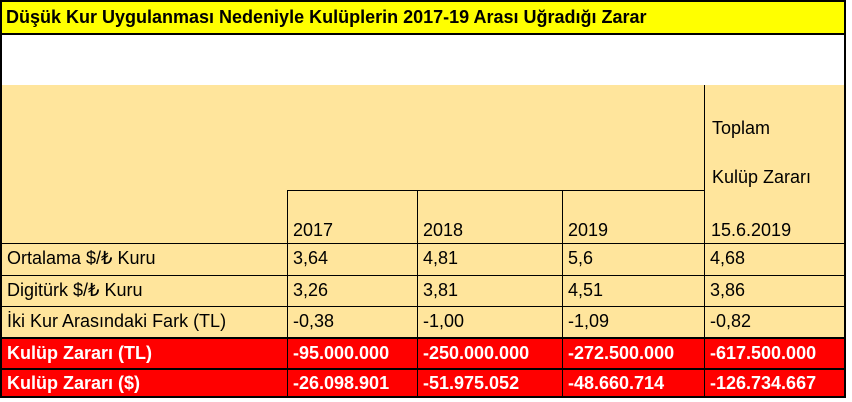 The image size is (852, 402). Describe the element at coordinates (775, 383) in the screenshot. I see `cell-total: -126.734.667` at that location.